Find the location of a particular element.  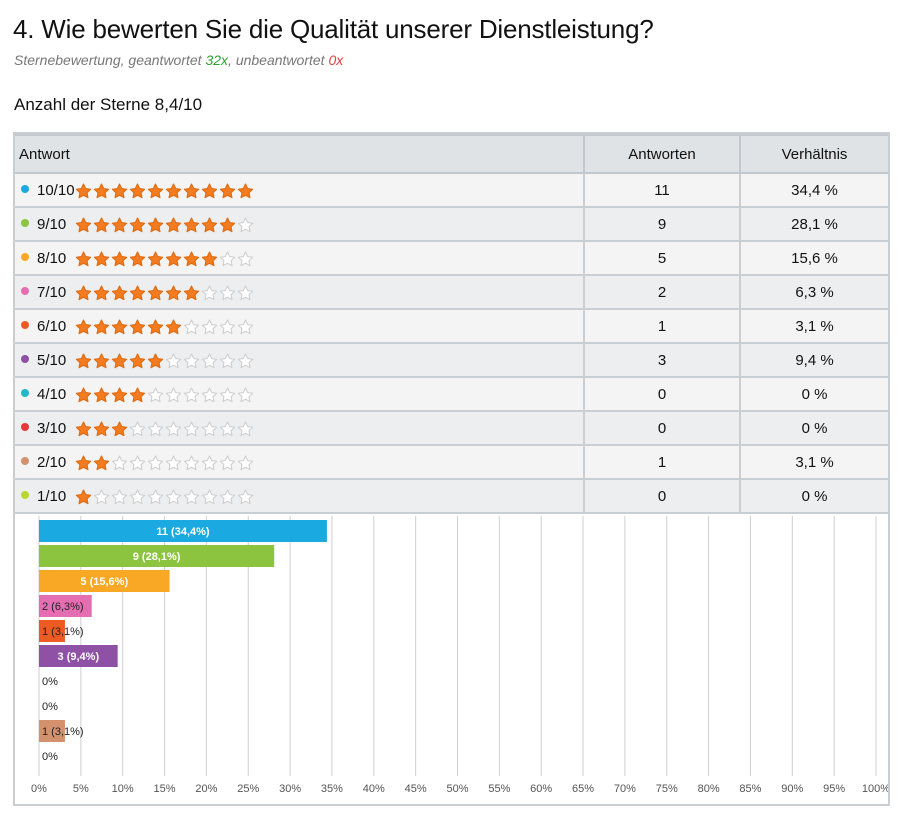

table-row: 6/10 1 3,1 % is located at coordinates (451, 326).